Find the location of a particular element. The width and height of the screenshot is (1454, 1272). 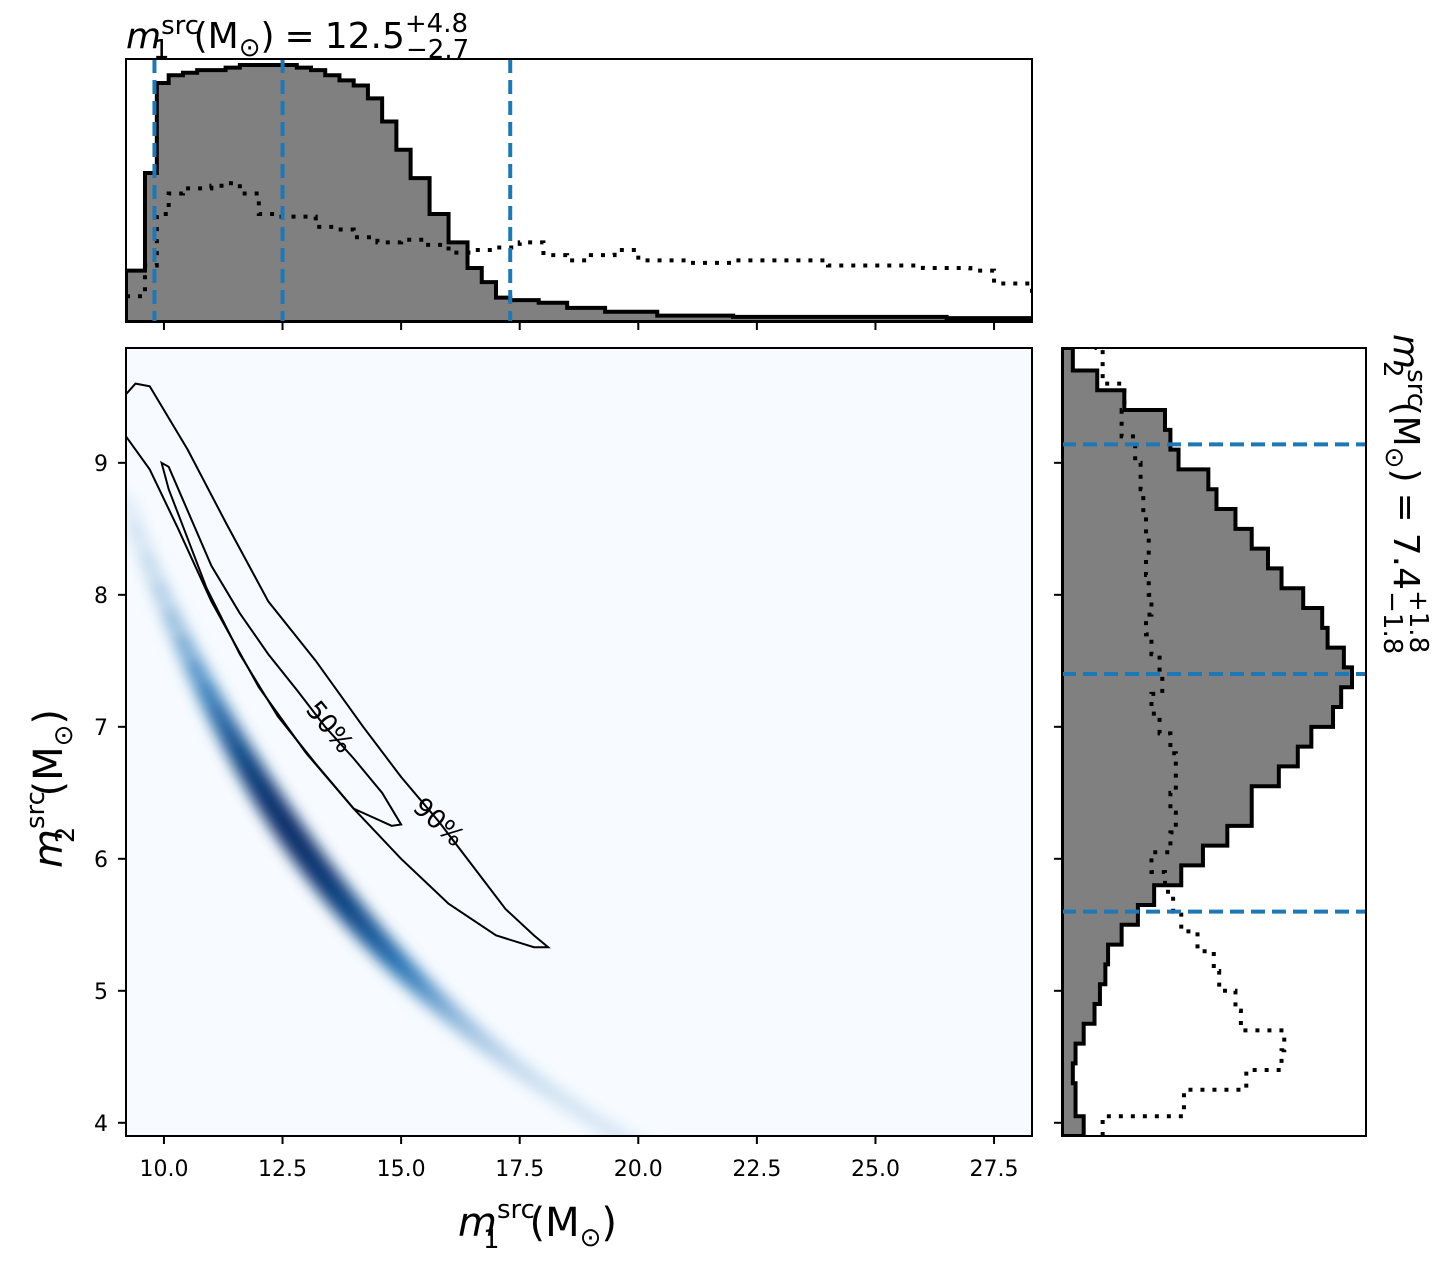

x-tick-label: 10.0 is located at coordinates (163, 1169).